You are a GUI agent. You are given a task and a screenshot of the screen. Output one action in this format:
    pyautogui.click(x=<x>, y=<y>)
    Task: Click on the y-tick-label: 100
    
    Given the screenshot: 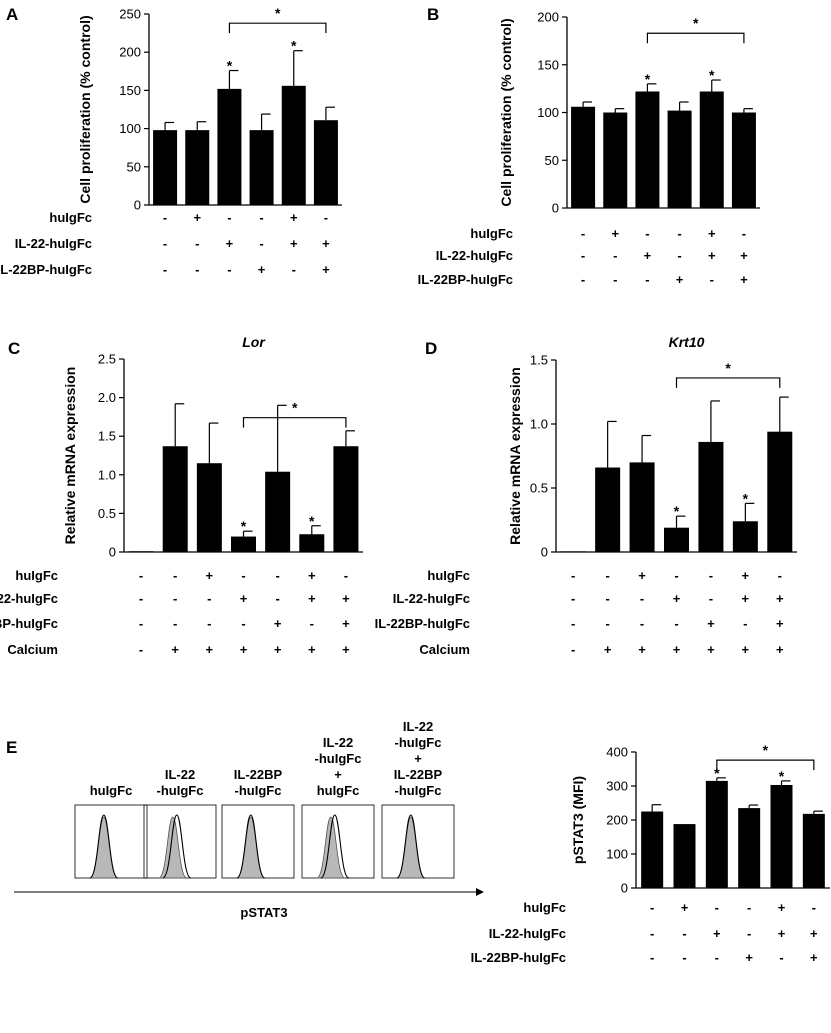 What is the action you would take?
    pyautogui.click(x=548, y=112)
    